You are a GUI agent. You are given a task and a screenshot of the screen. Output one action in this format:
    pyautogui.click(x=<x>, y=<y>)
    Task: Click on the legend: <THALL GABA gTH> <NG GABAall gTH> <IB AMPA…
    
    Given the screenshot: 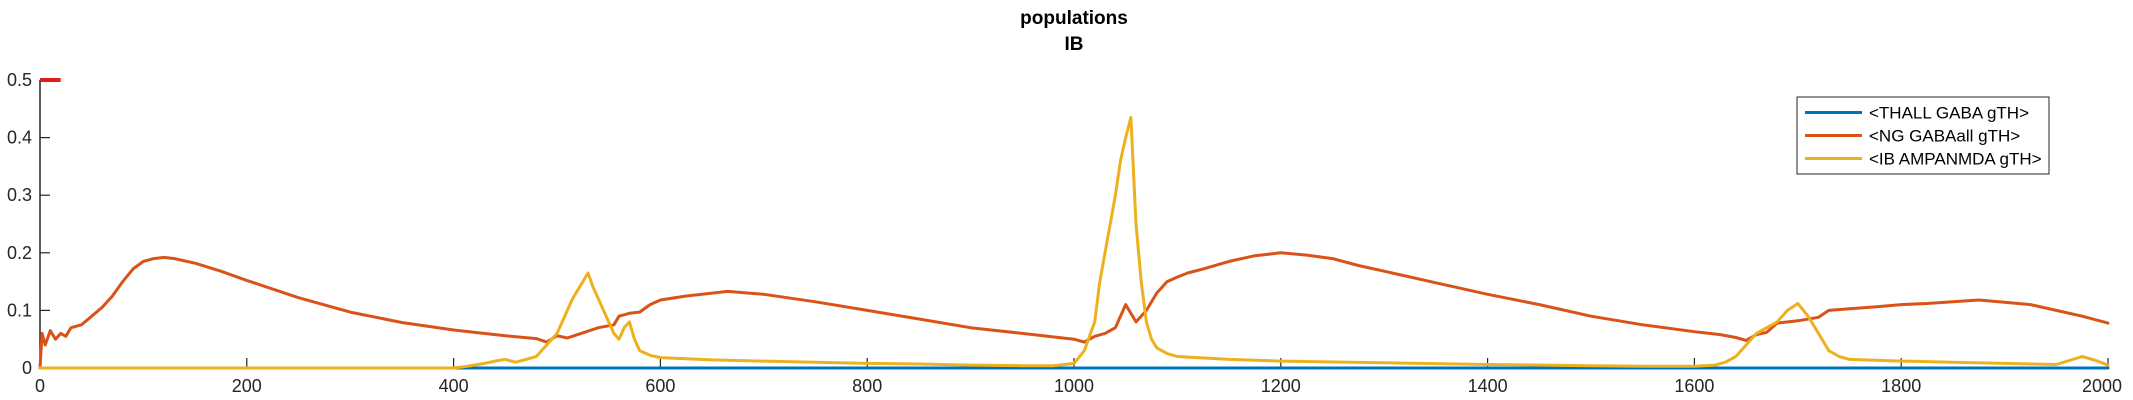 What is the action you would take?
    pyautogui.click(x=1923, y=135)
    